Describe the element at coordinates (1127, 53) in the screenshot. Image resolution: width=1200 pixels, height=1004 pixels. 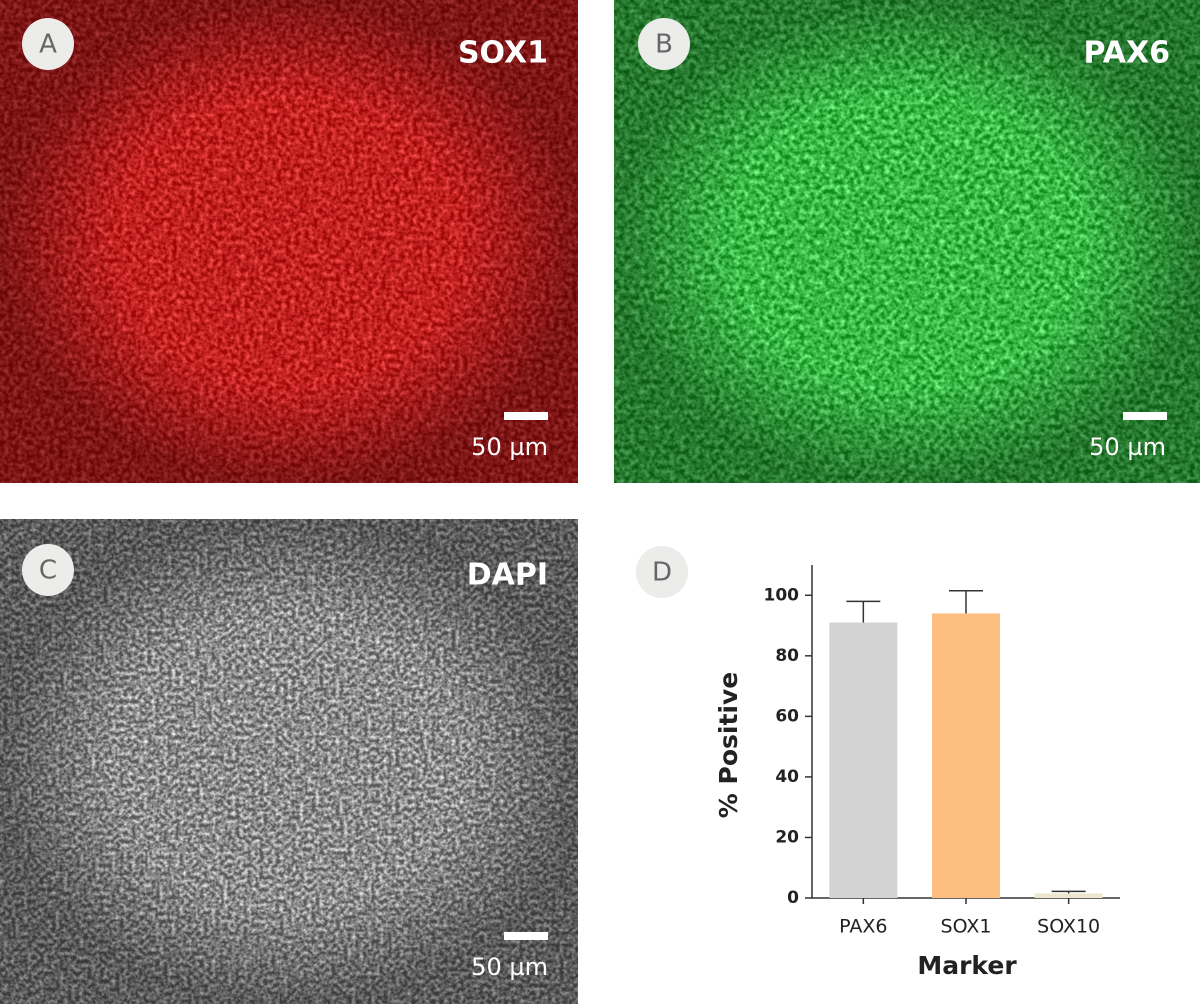
I see `stain-name: PAX6` at that location.